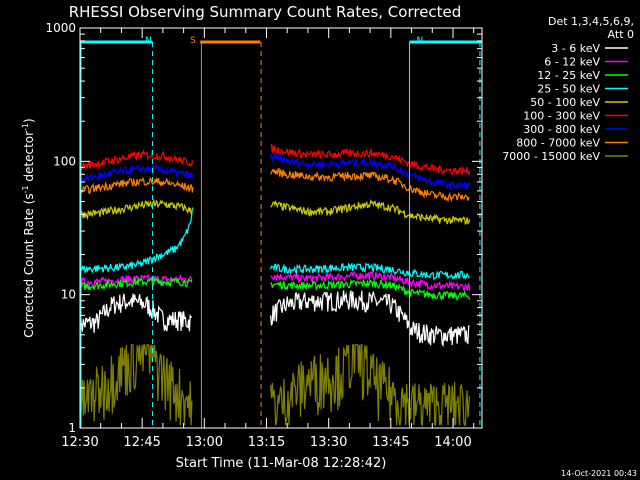 The height and width of the screenshot is (480, 640). Describe the element at coordinates (281, 463) in the screenshot. I see `x-axis-label: Start Time (11-Mar-08 12:28:42)` at that location.